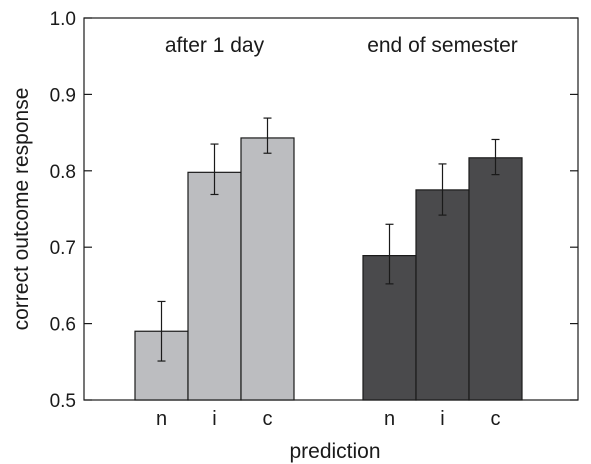  I want to click on group-label: after 1 day, so click(215, 45).